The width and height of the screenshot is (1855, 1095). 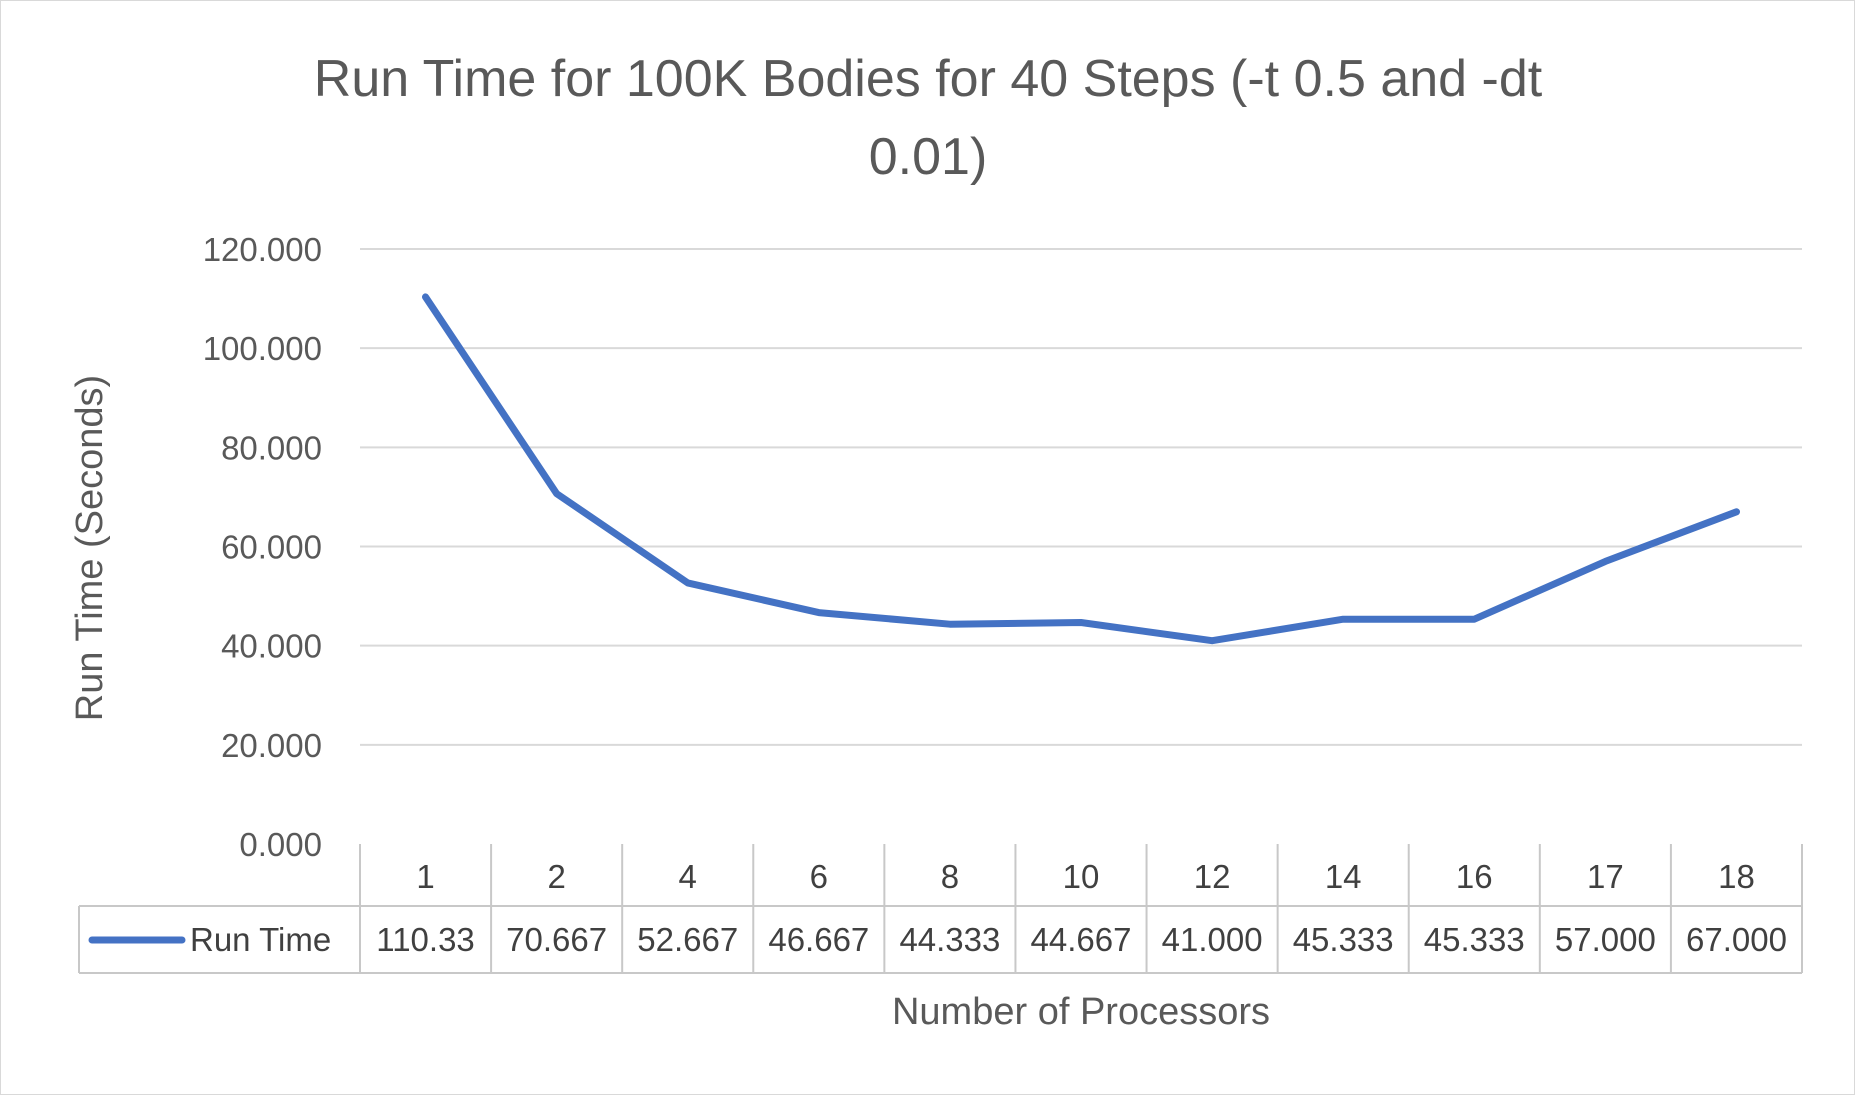 I want to click on x-category-label: 4, so click(x=688, y=876).